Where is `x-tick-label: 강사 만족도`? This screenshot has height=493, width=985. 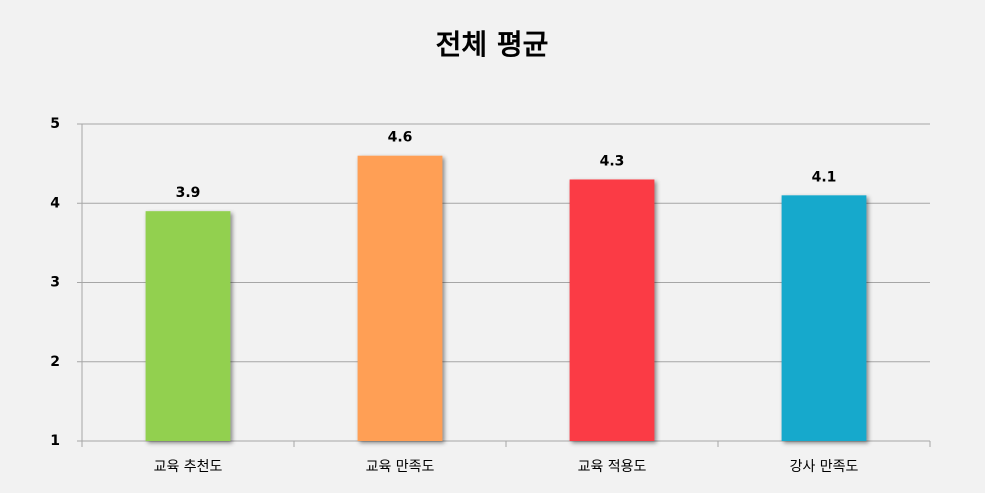 x-tick-label: 강사 만족도 is located at coordinates (824, 467).